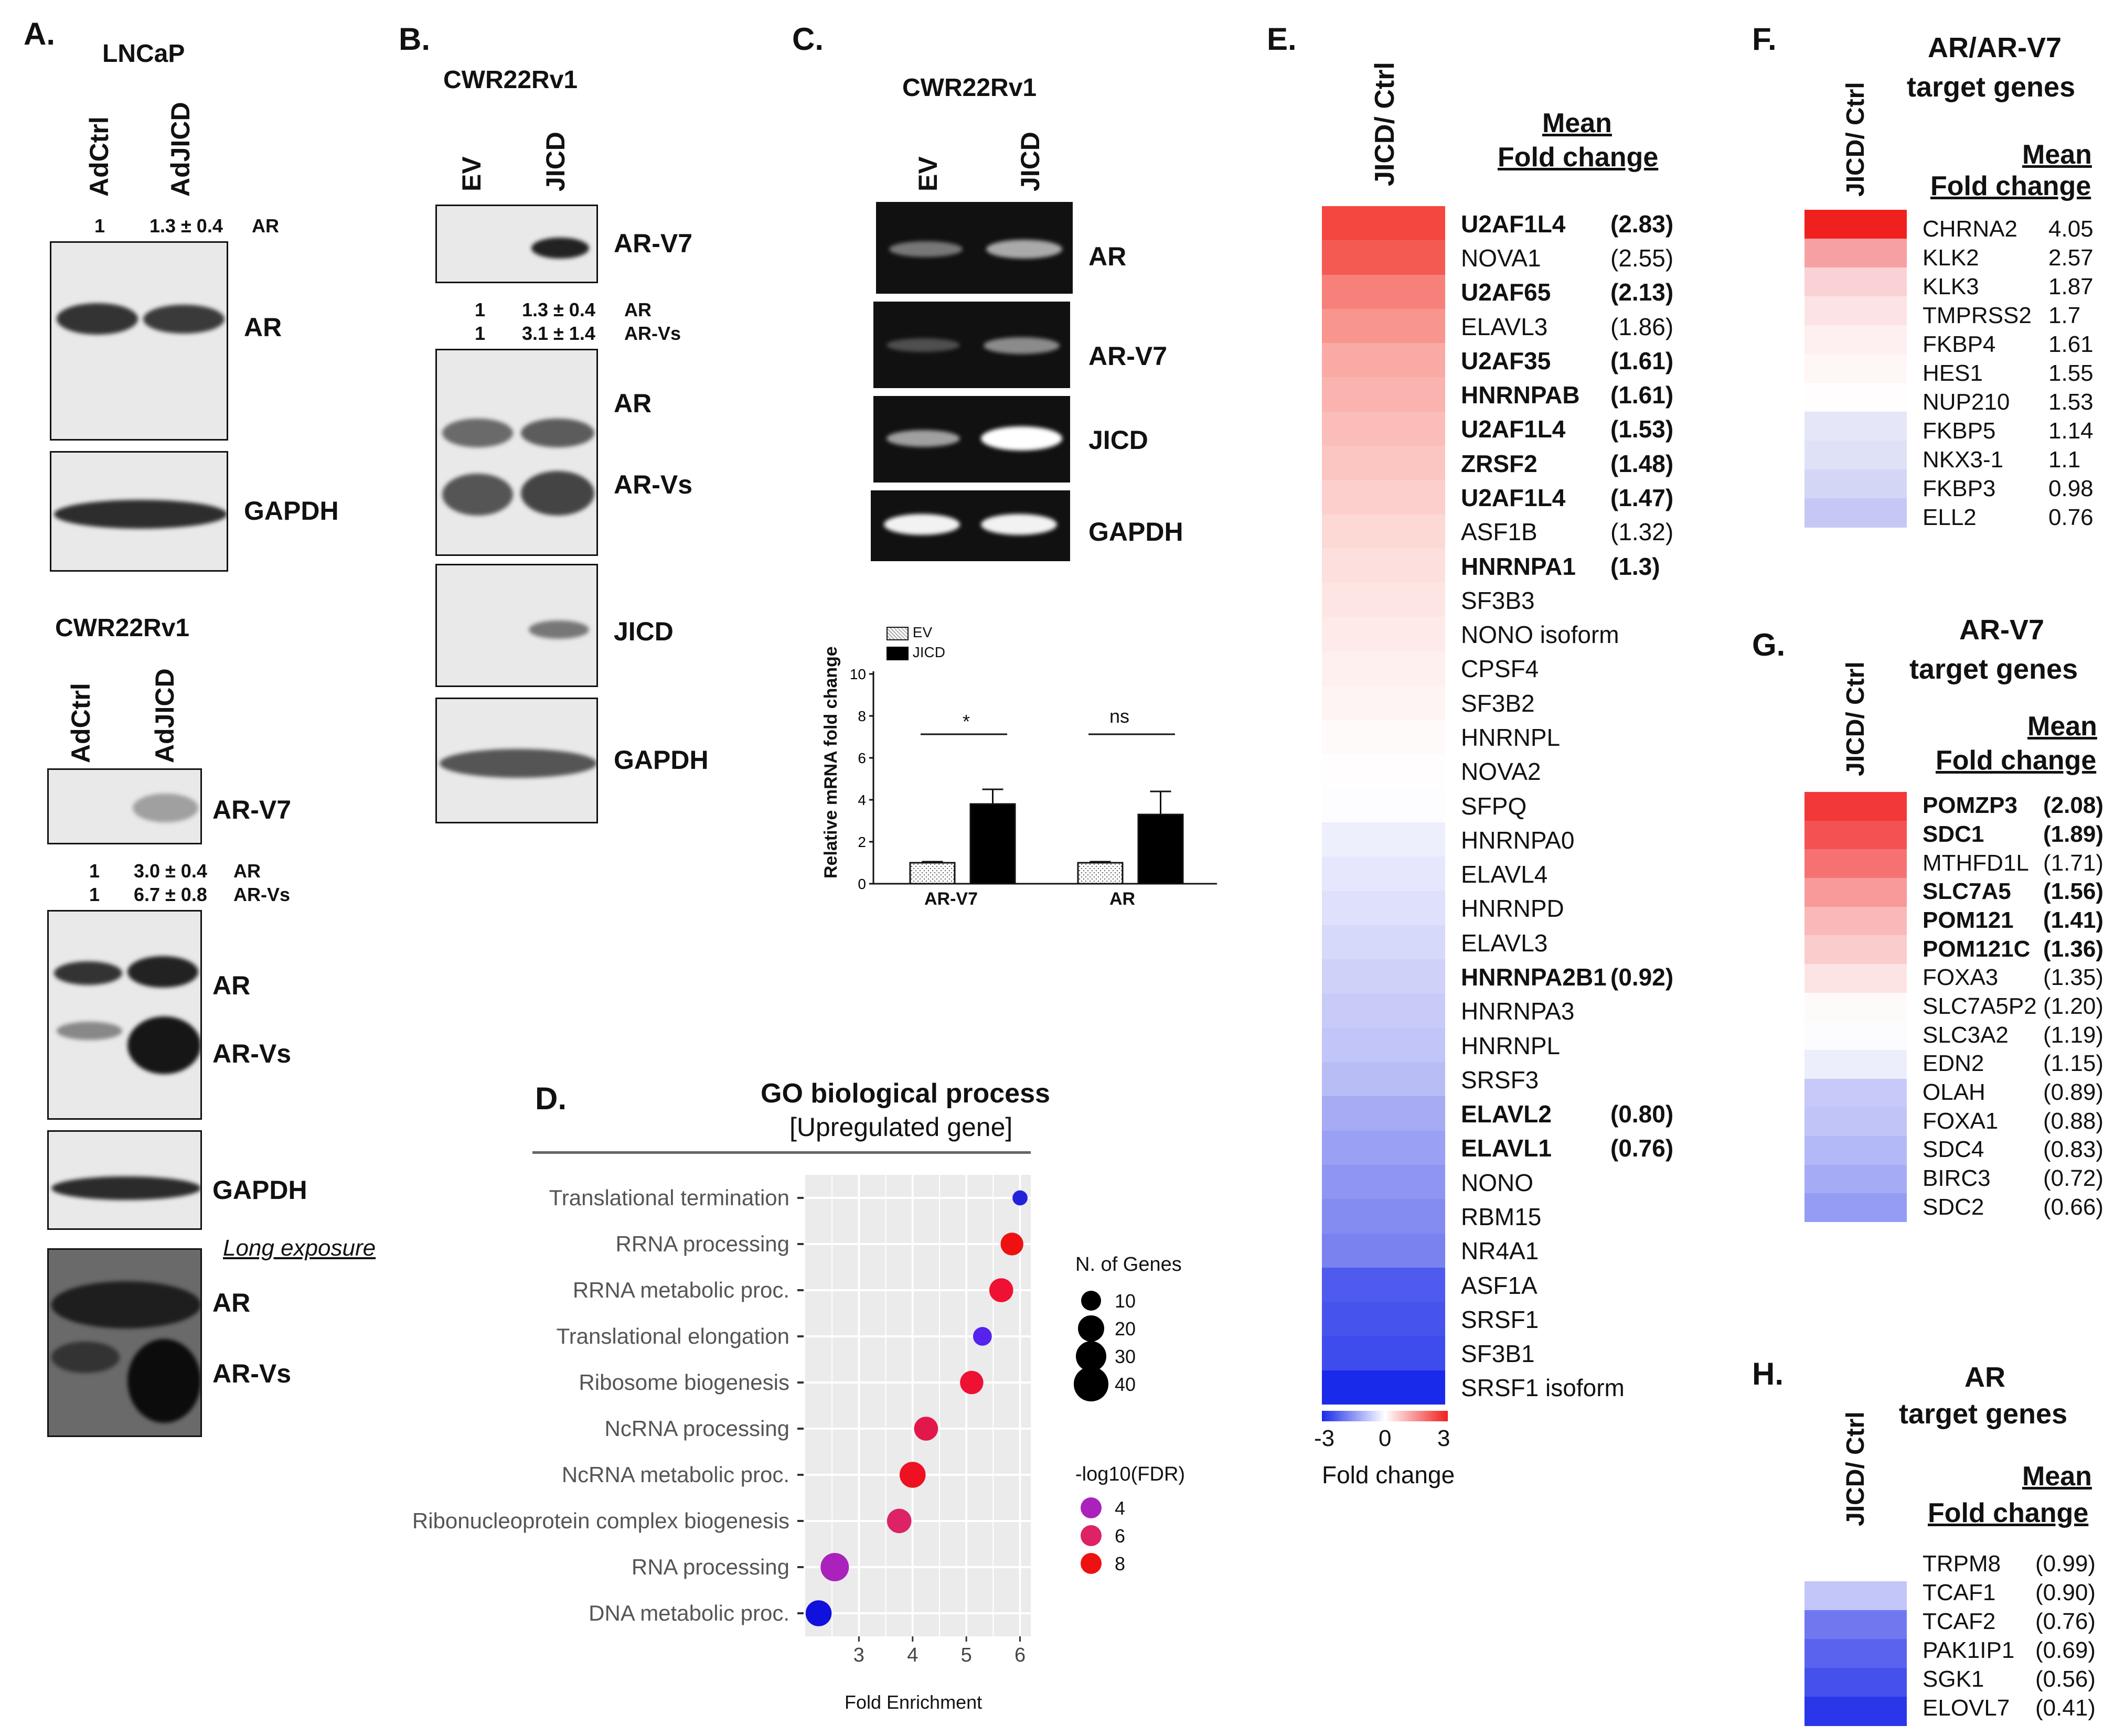 The height and width of the screenshot is (1736, 2125). What do you see at coordinates (1995, 48) in the screenshot?
I see `f-title-1: AR/AR-V7` at bounding box center [1995, 48].